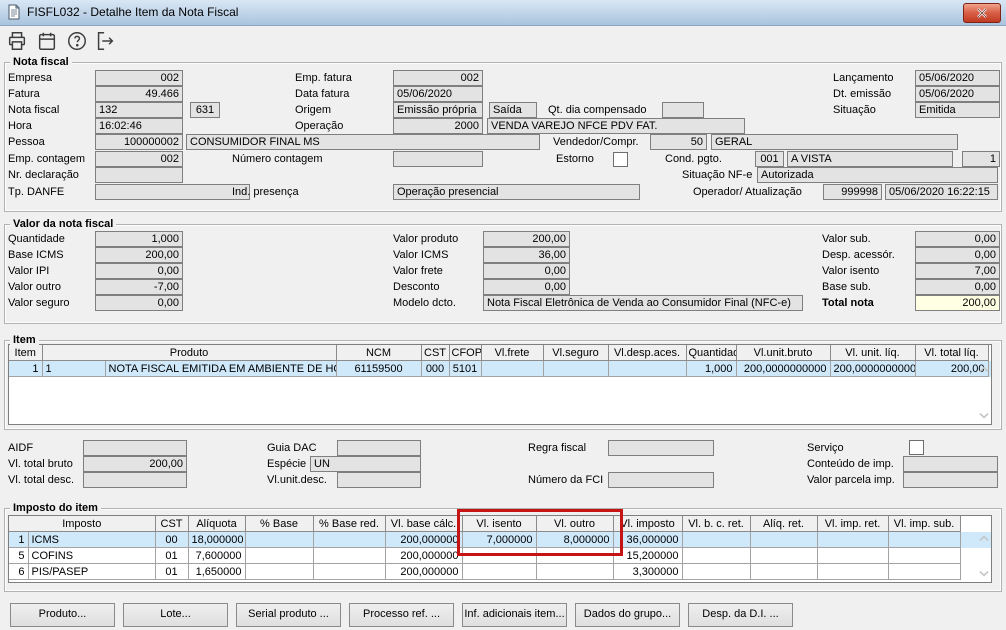  I want to click on field-nr-declaracao, so click(139, 175).